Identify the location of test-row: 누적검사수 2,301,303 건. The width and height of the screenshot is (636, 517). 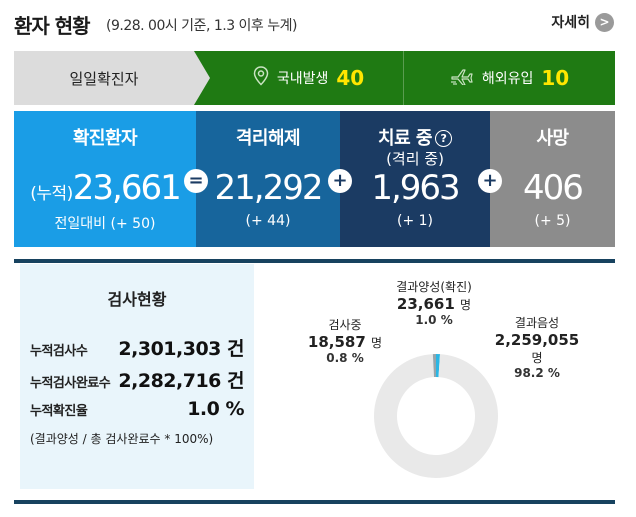
(137, 347).